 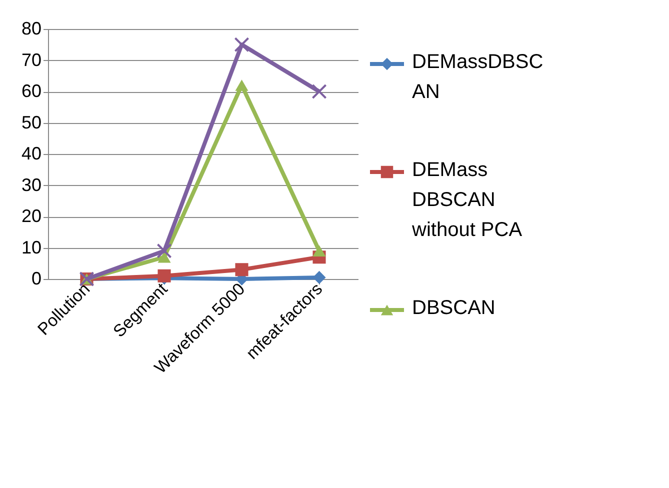 I want to click on y-tick-label: 30, so click(x=31, y=184).